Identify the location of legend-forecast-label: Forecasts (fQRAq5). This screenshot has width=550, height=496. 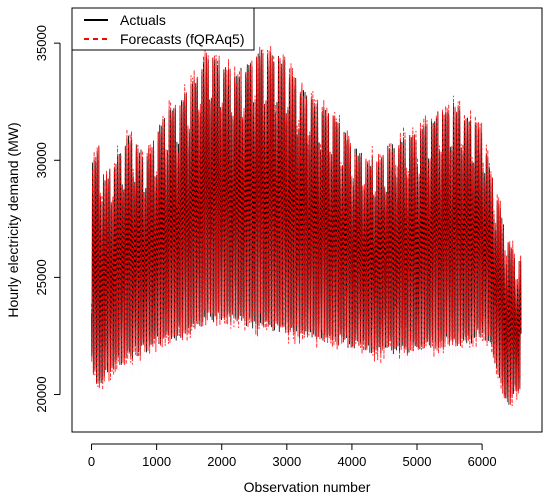
(182, 39).